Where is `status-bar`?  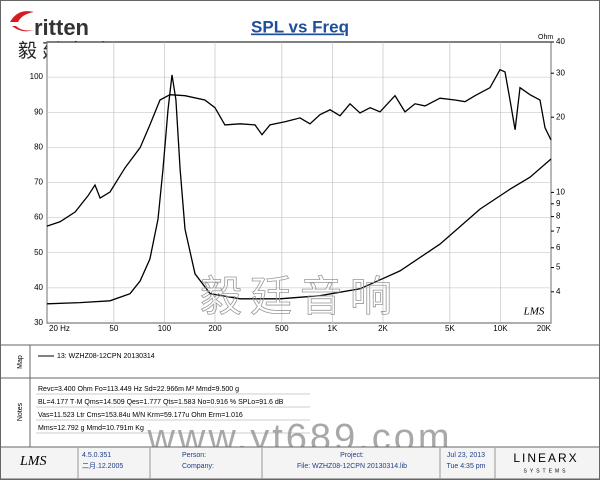
status-bar is located at coordinates (300, 463).